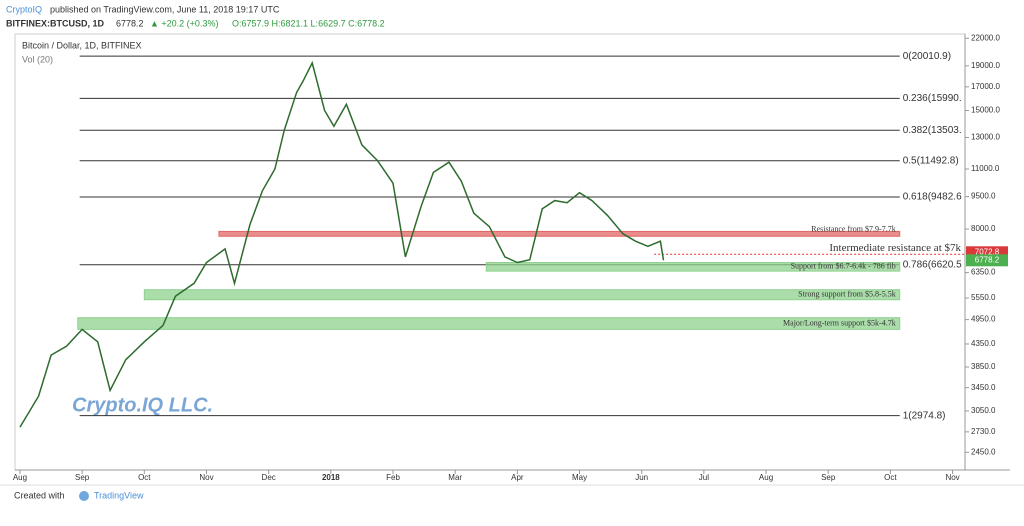 This screenshot has width=1024, height=526. What do you see at coordinates (932, 264) in the screenshot?
I see `fib-label: 0.786(6620.5` at bounding box center [932, 264].